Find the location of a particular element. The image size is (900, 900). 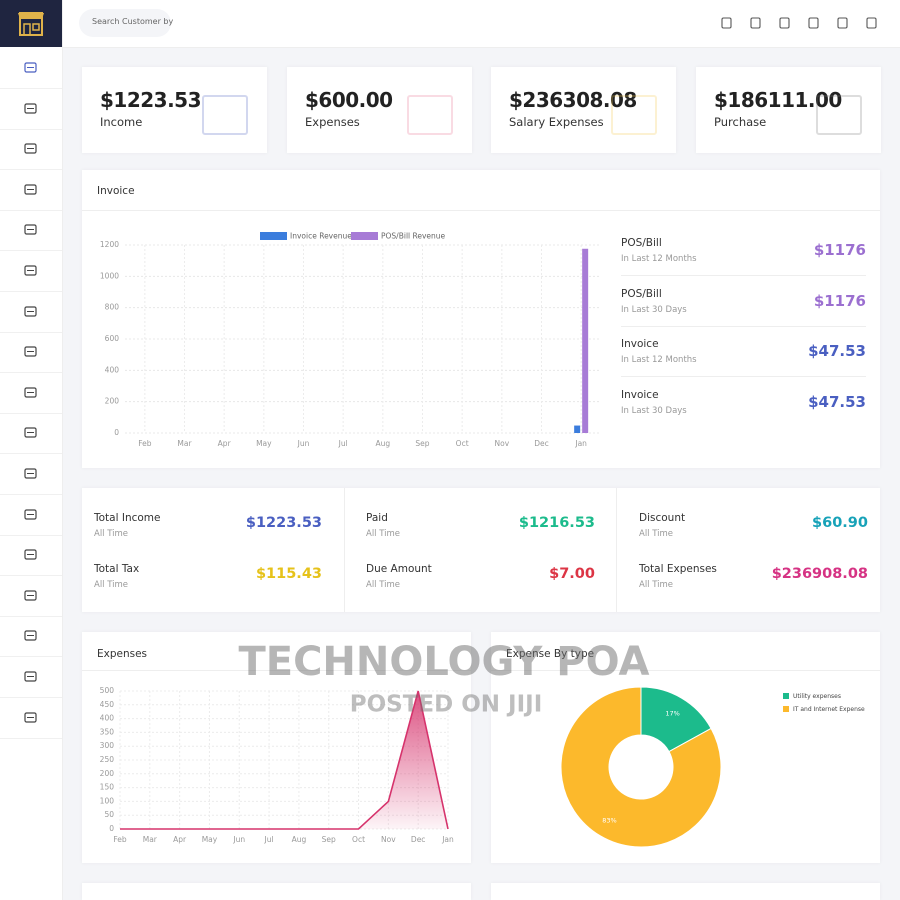

panel-title: Invoice is located at coordinates (116, 191).